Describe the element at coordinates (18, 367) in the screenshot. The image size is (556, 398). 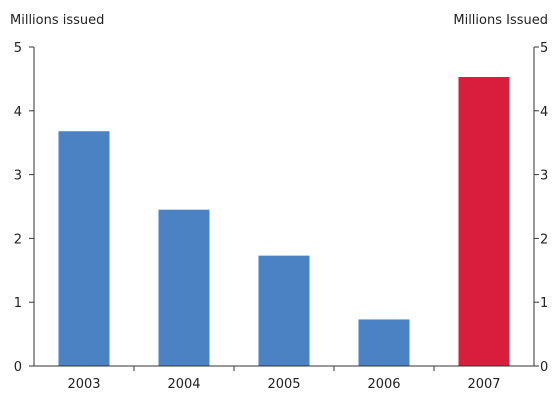
I see `left-tick-label: 0` at that location.